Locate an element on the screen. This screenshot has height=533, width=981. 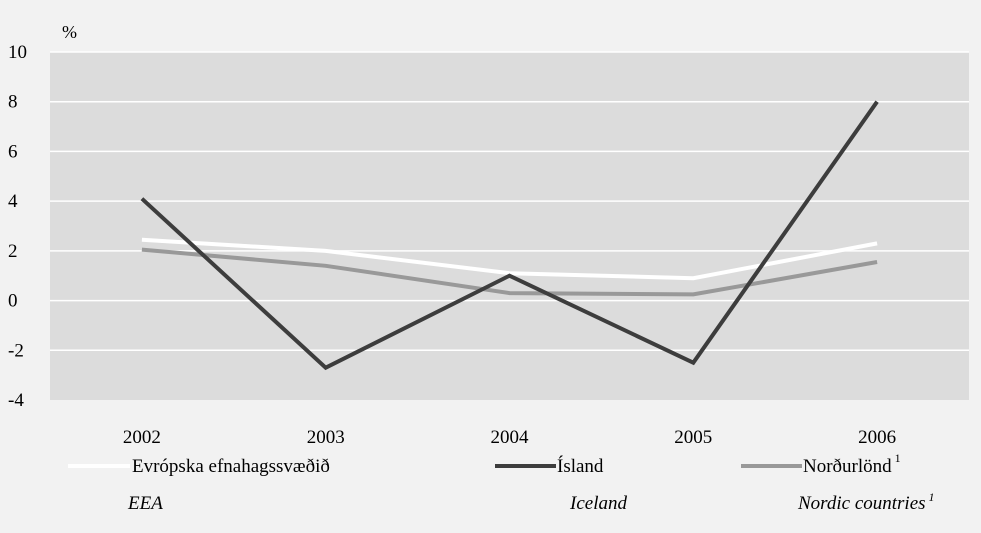
y-tick-label: 2 is located at coordinates (13, 251).